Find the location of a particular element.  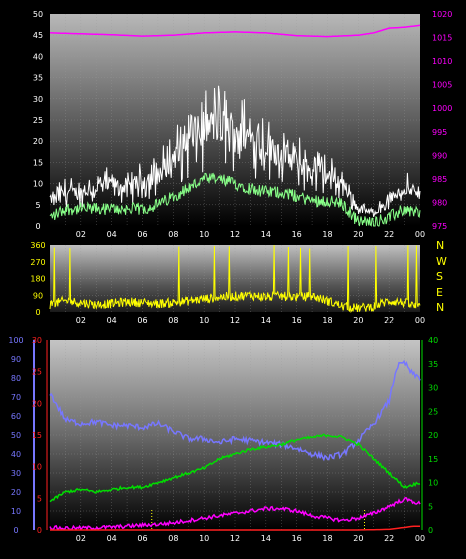

temp-axis-title: Temperature (°C) is located at coordinates (359, 326).